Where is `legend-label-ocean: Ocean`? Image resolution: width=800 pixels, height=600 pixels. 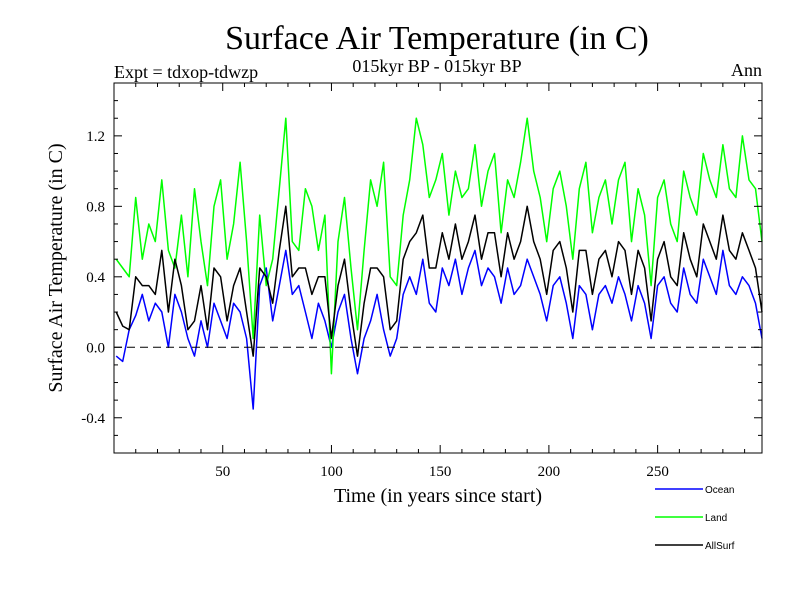 legend-label-ocean: Ocean is located at coordinates (719, 490).